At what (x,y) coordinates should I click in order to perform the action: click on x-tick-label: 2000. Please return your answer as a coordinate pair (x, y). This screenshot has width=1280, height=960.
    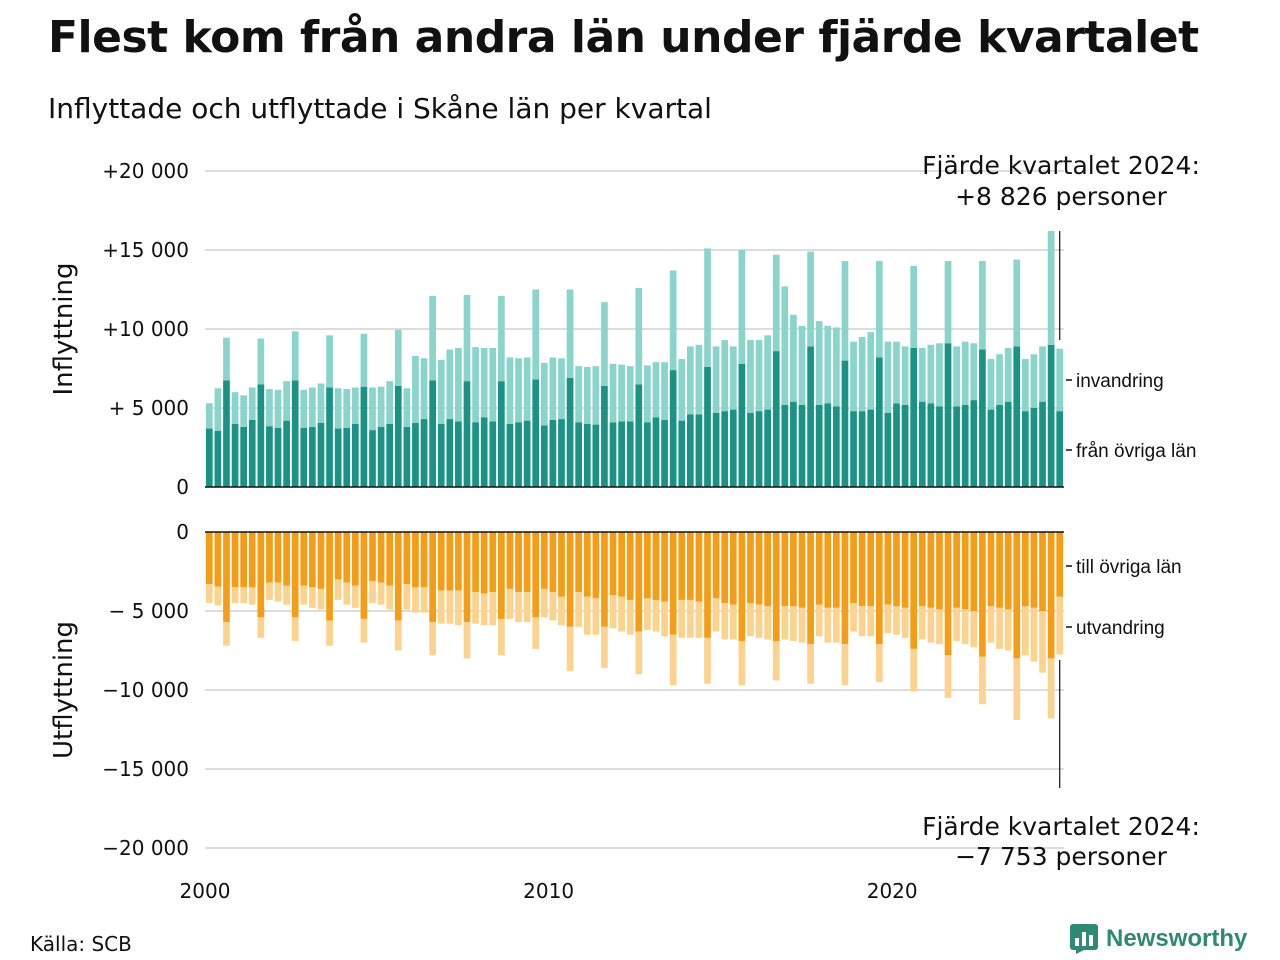
    Looking at the image, I should click on (205, 891).